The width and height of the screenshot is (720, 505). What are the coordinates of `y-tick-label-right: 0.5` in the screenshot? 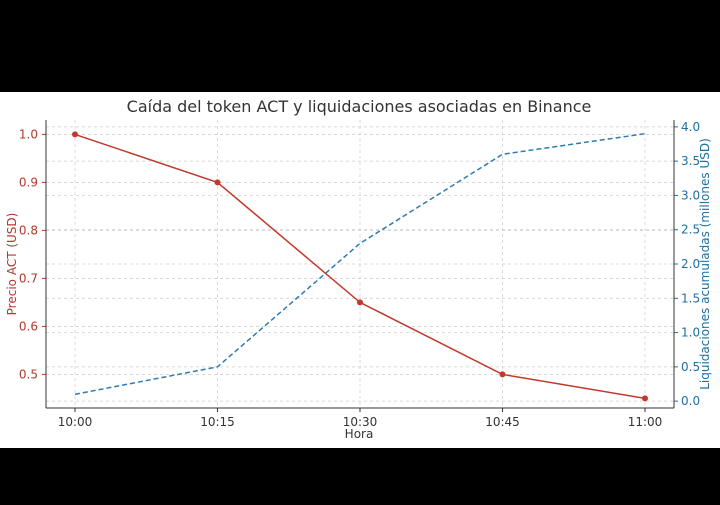 It's located at (690, 367).